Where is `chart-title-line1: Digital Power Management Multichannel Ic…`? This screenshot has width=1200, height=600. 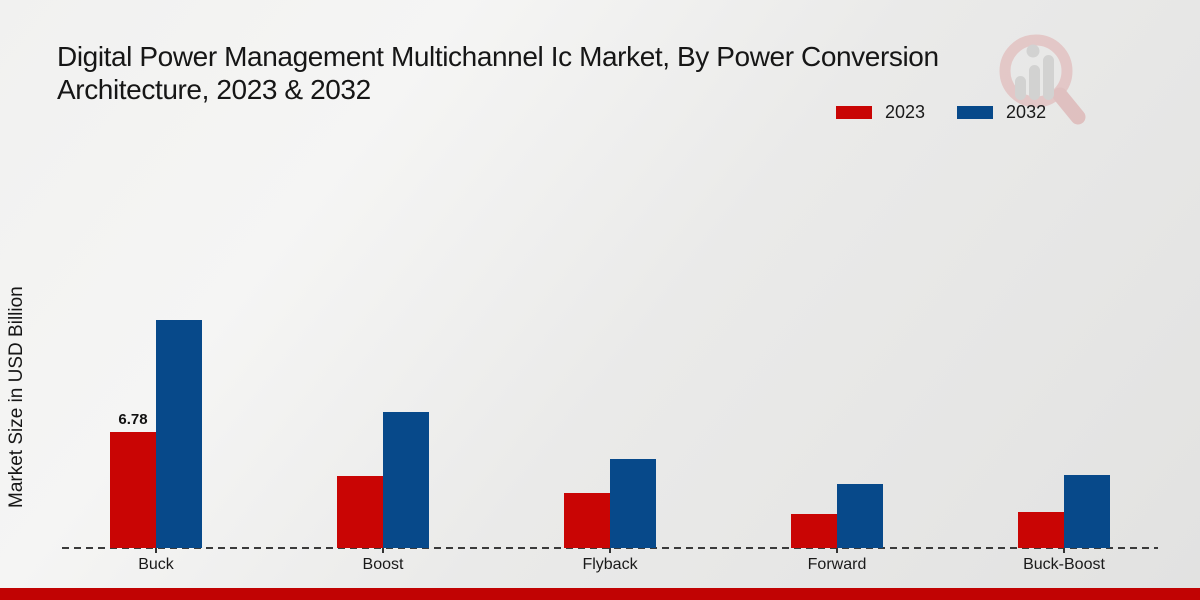 chart-title-line1: Digital Power Management Multichannel Ic… is located at coordinates (498, 56).